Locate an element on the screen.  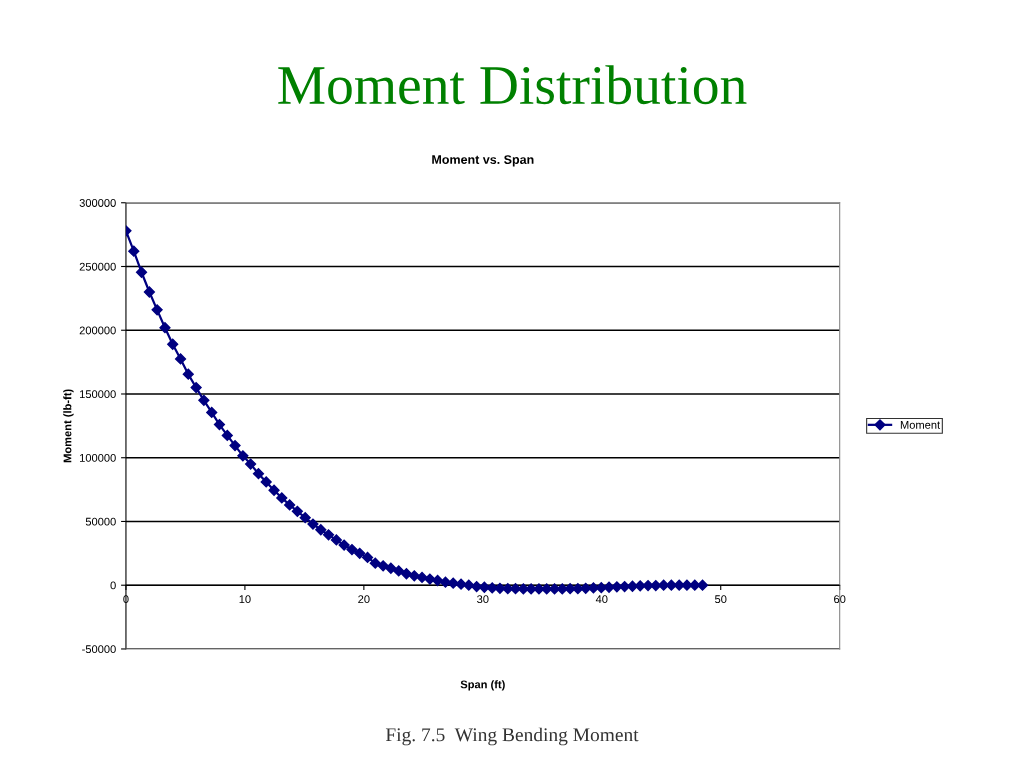
x-tick-label: 50 is located at coordinates (720, 599).